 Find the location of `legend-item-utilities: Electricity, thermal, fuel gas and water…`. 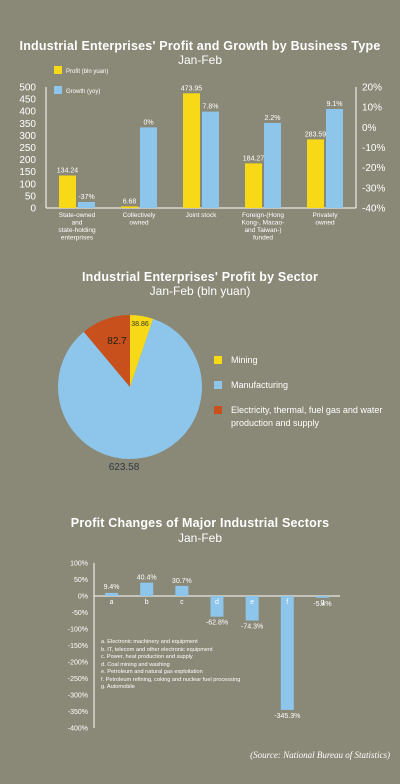

legend-item-utilities: Electricity, thermal, fuel gas and water… is located at coordinates (302, 417).